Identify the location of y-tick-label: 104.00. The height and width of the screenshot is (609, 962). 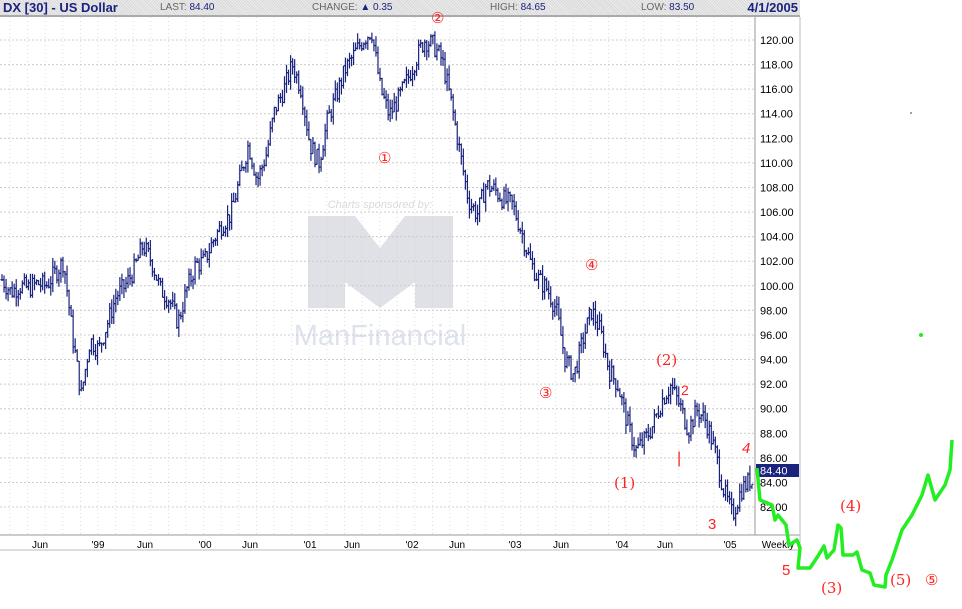
(777, 238).